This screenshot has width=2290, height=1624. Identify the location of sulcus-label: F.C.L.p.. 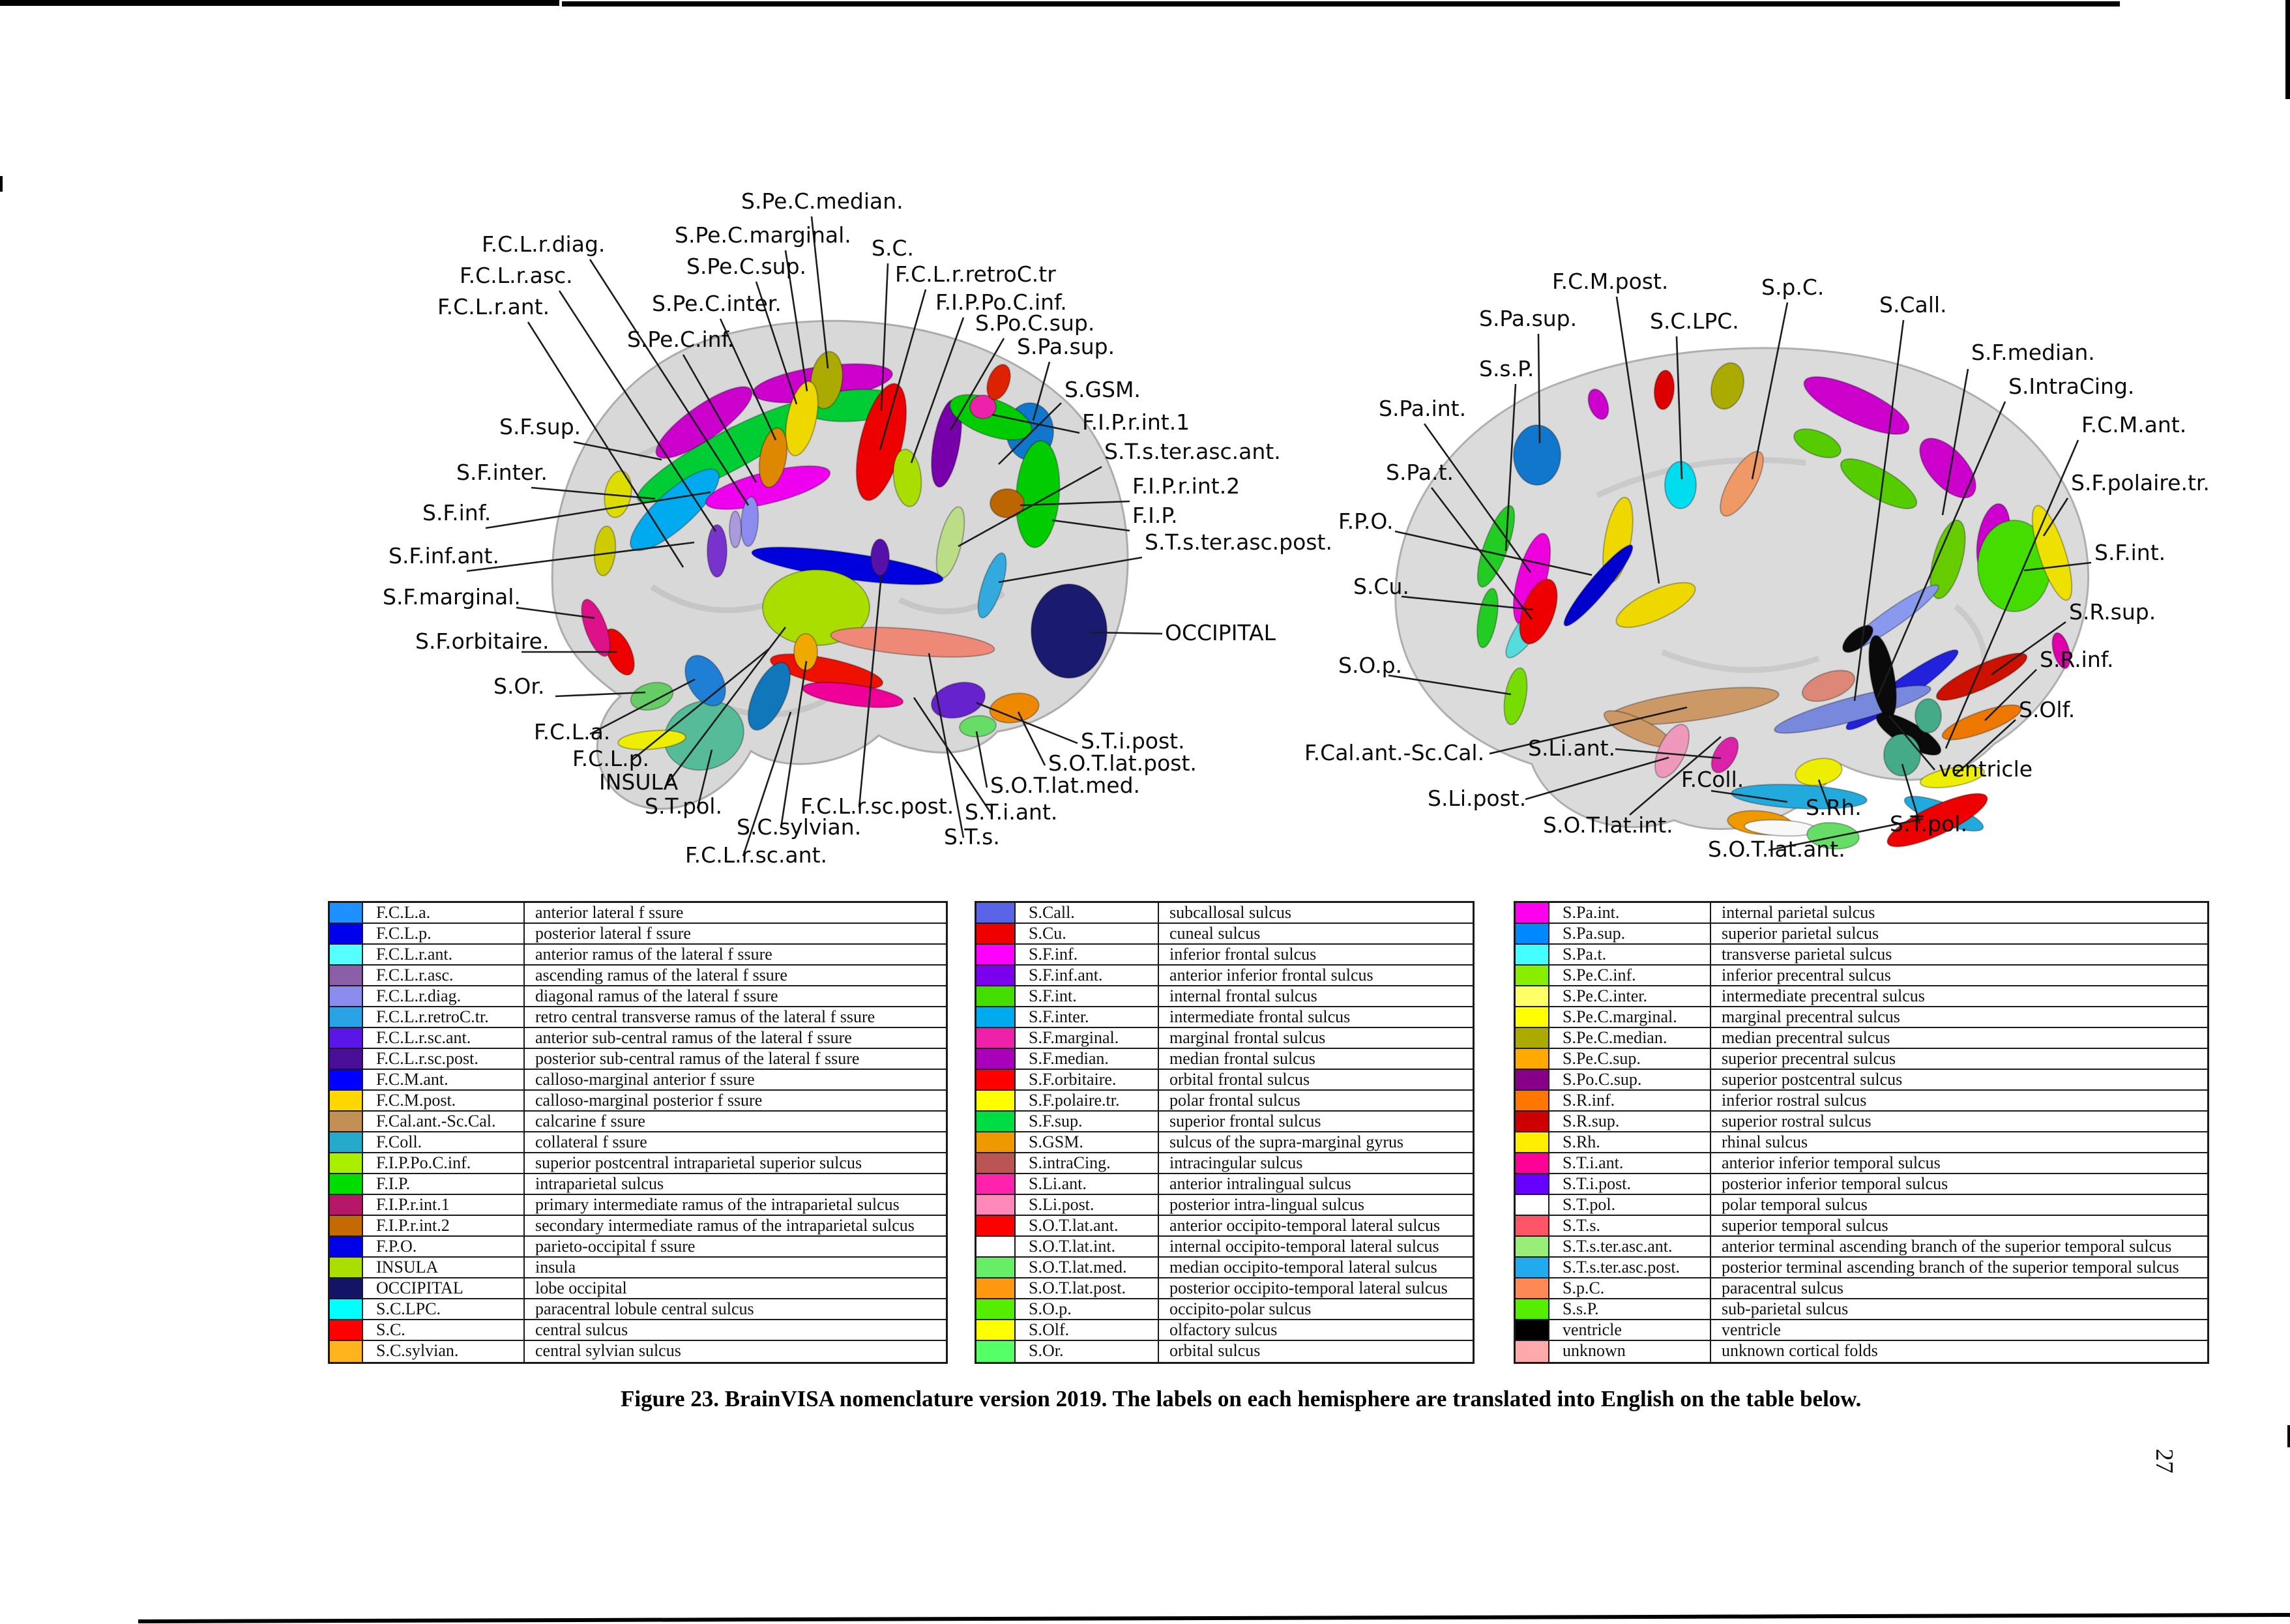
(610, 759).